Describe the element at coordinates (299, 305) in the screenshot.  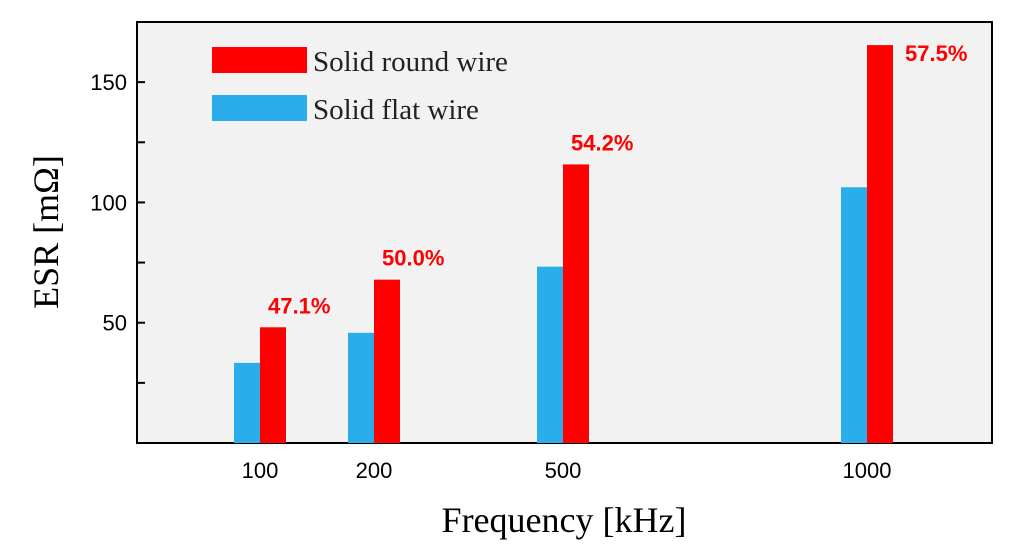
I see `percent-label: 47.1%` at that location.